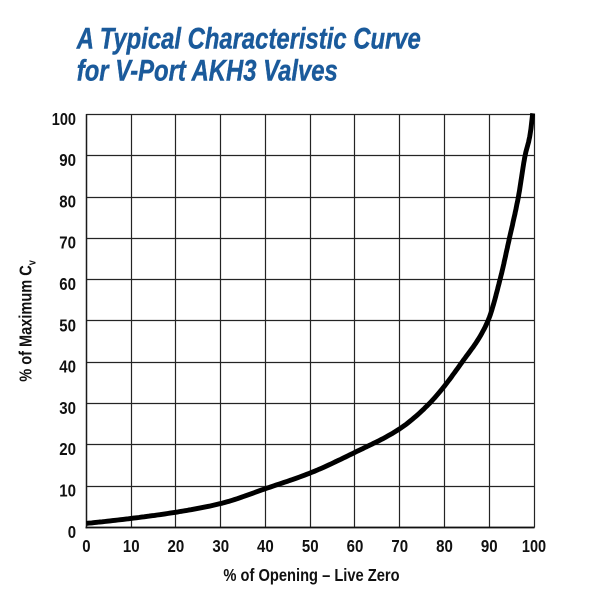 Image resolution: width=600 pixels, height=600 pixels. Describe the element at coordinates (311, 576) in the screenshot. I see `svg-text: % of Opening – Live Zero` at that location.